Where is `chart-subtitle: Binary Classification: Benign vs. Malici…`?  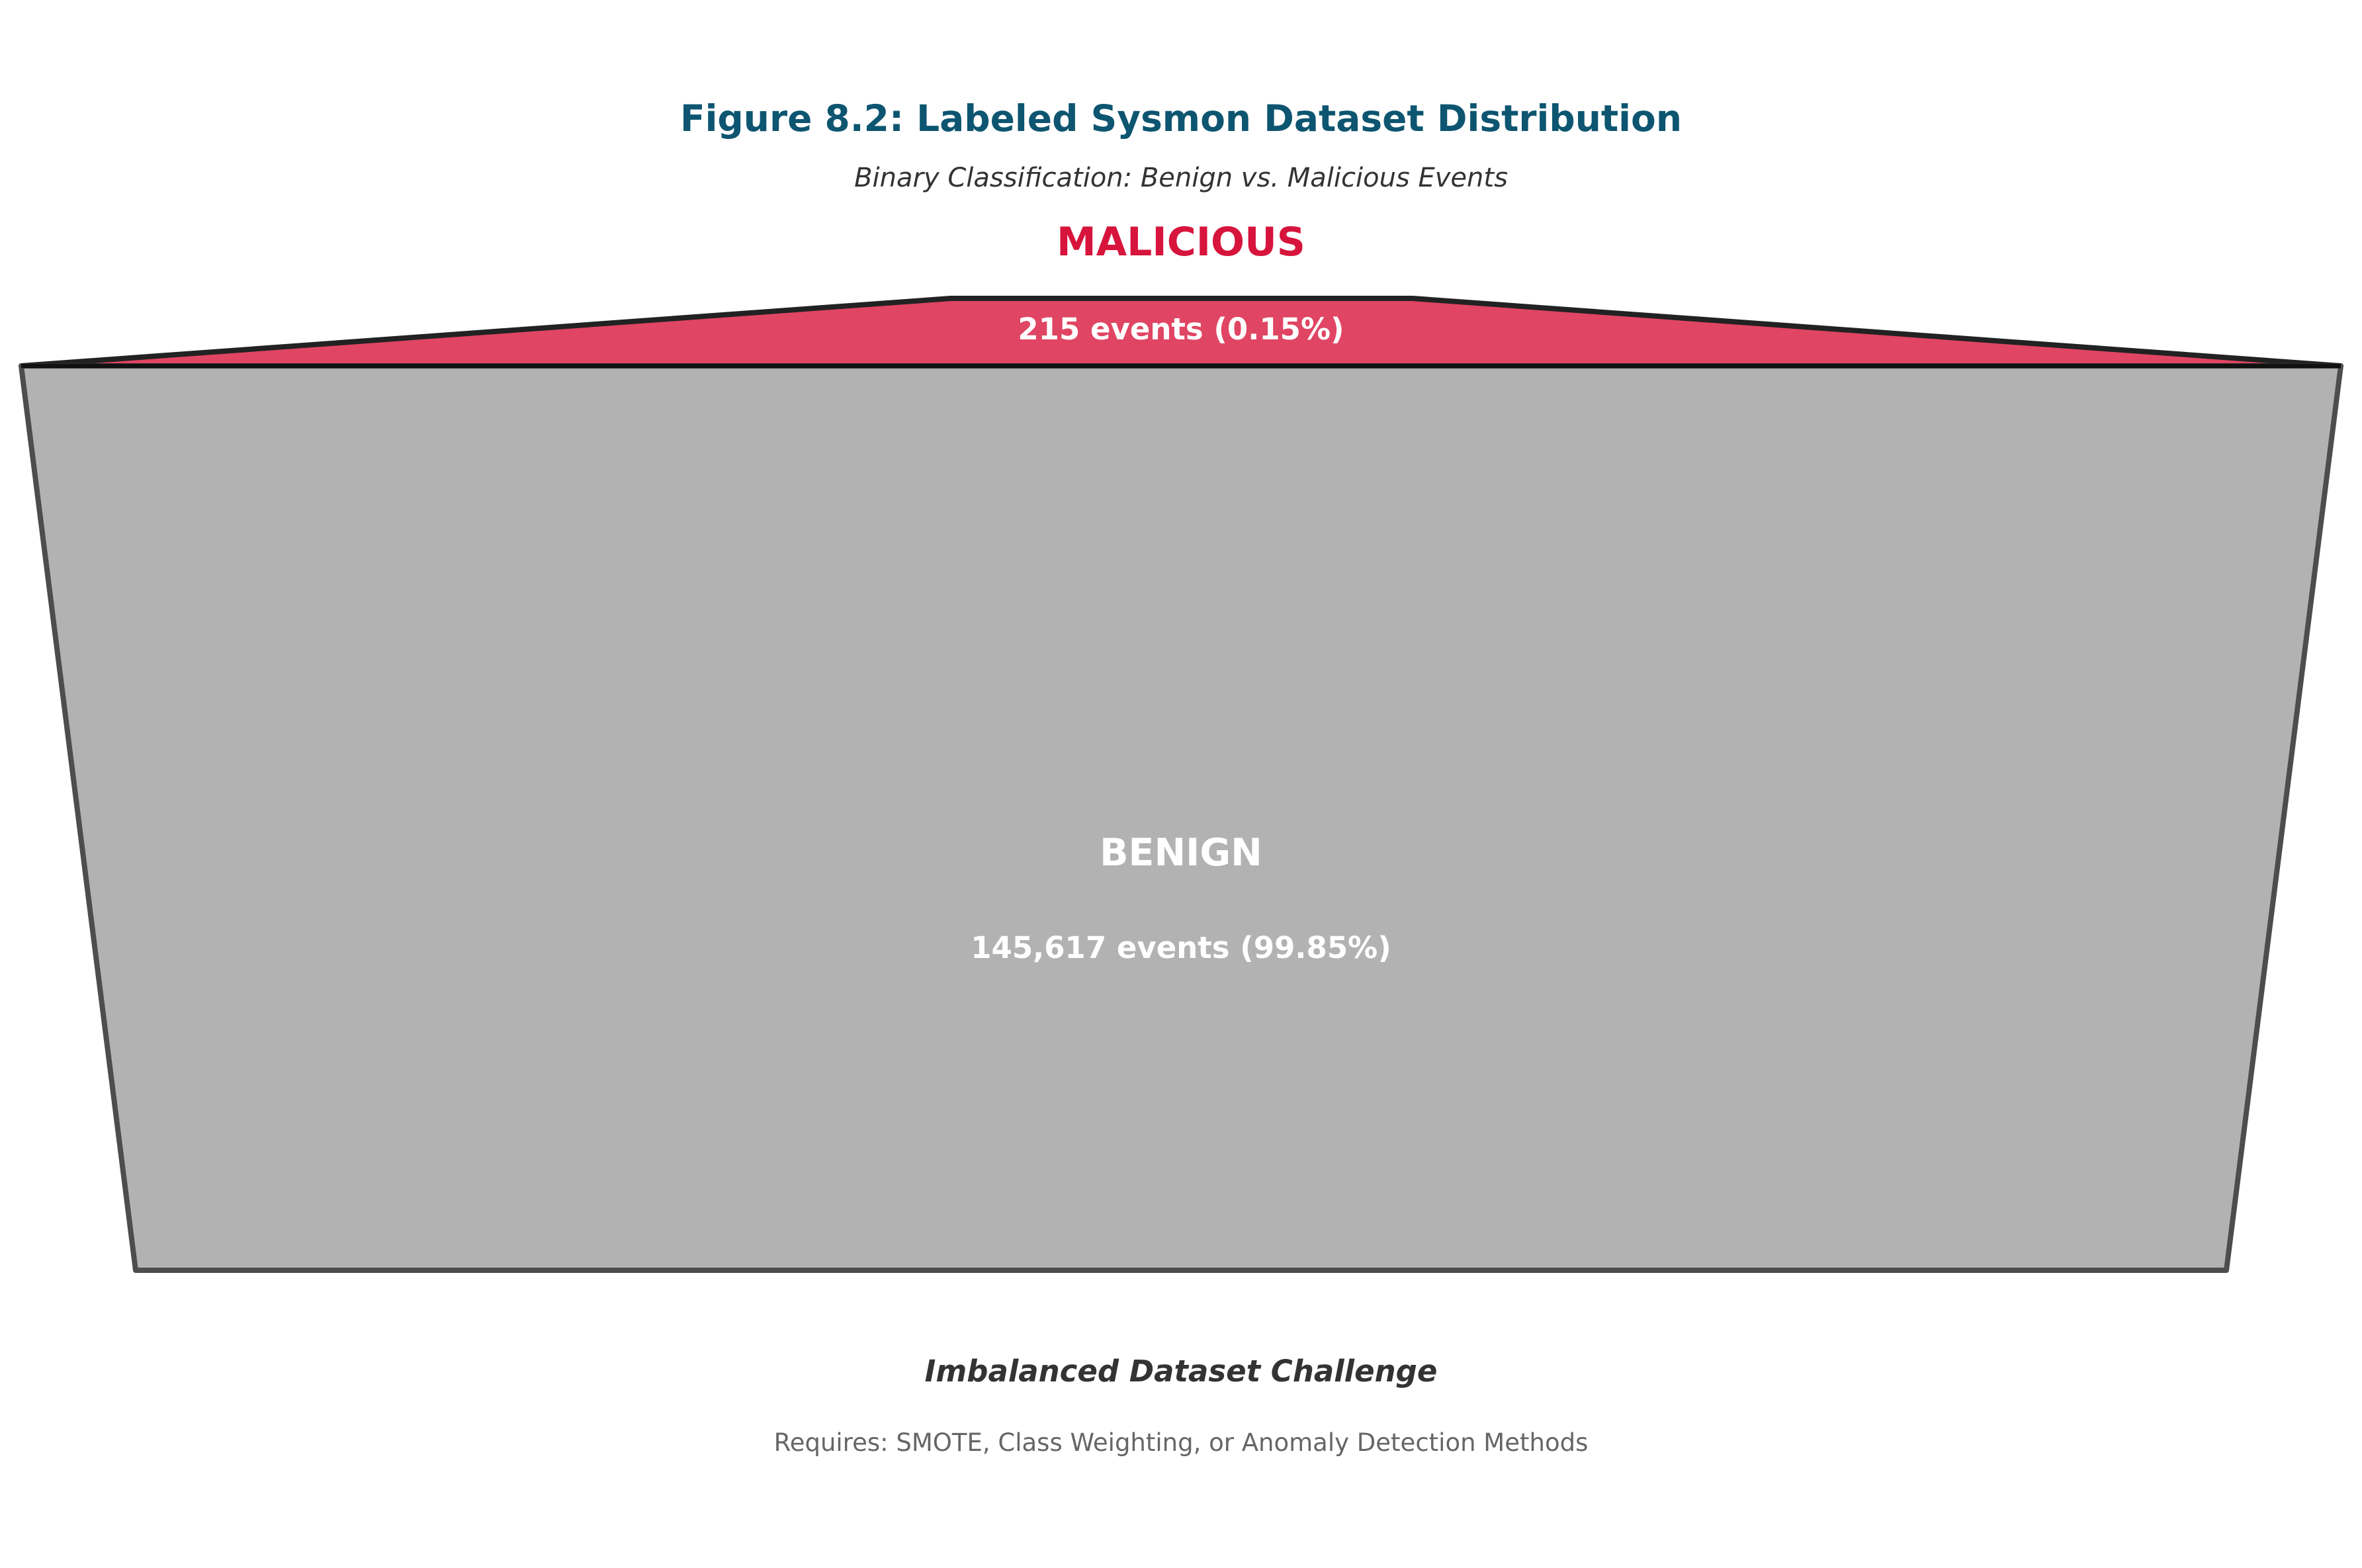
chart-subtitle: Binary Classification: Benign vs. Malici… is located at coordinates (1181, 178).